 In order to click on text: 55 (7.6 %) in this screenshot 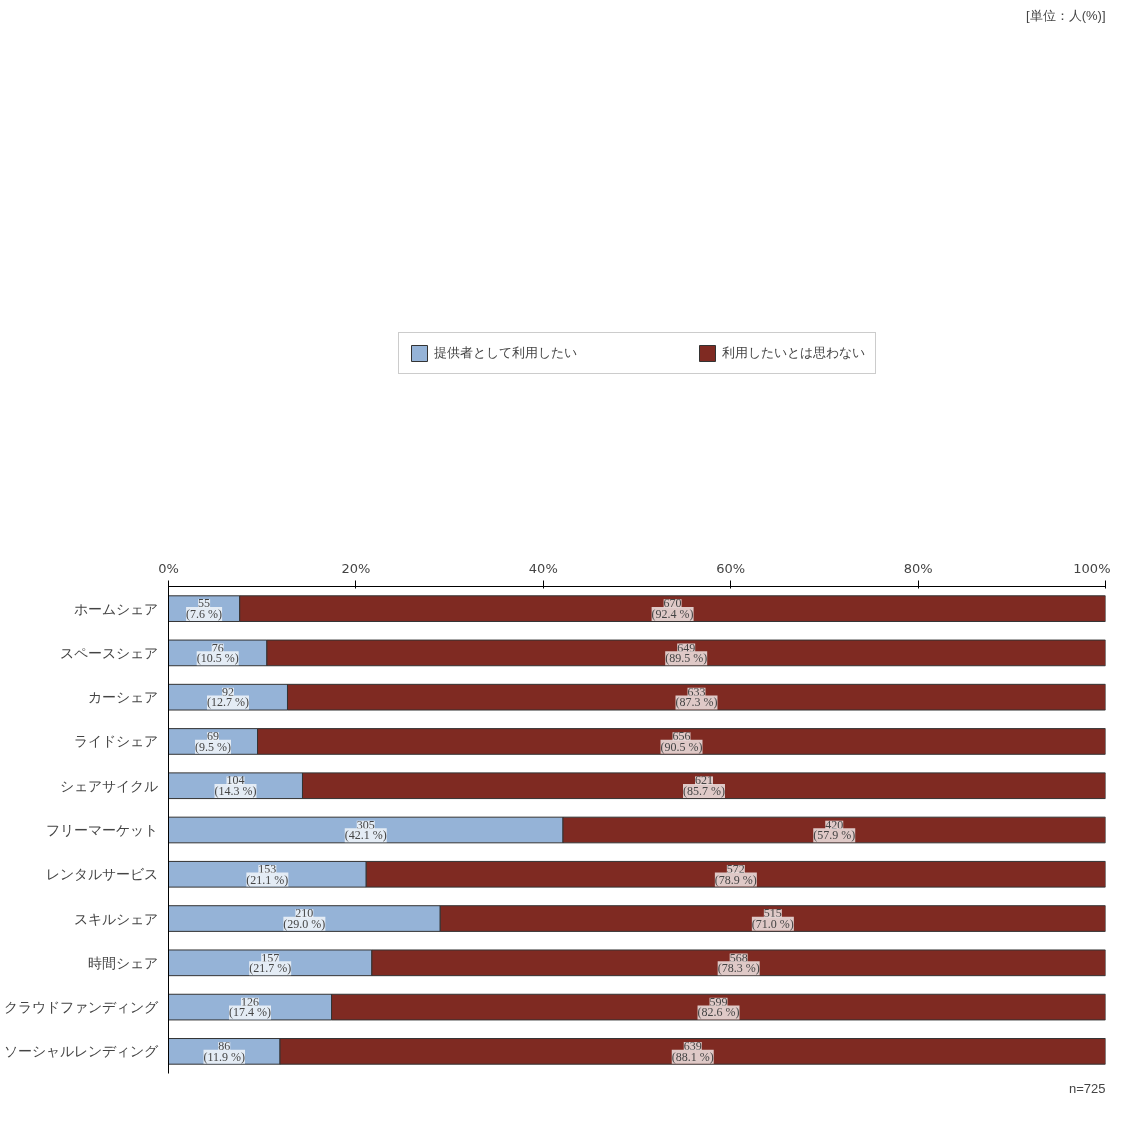, I will do `click(204, 608)`.